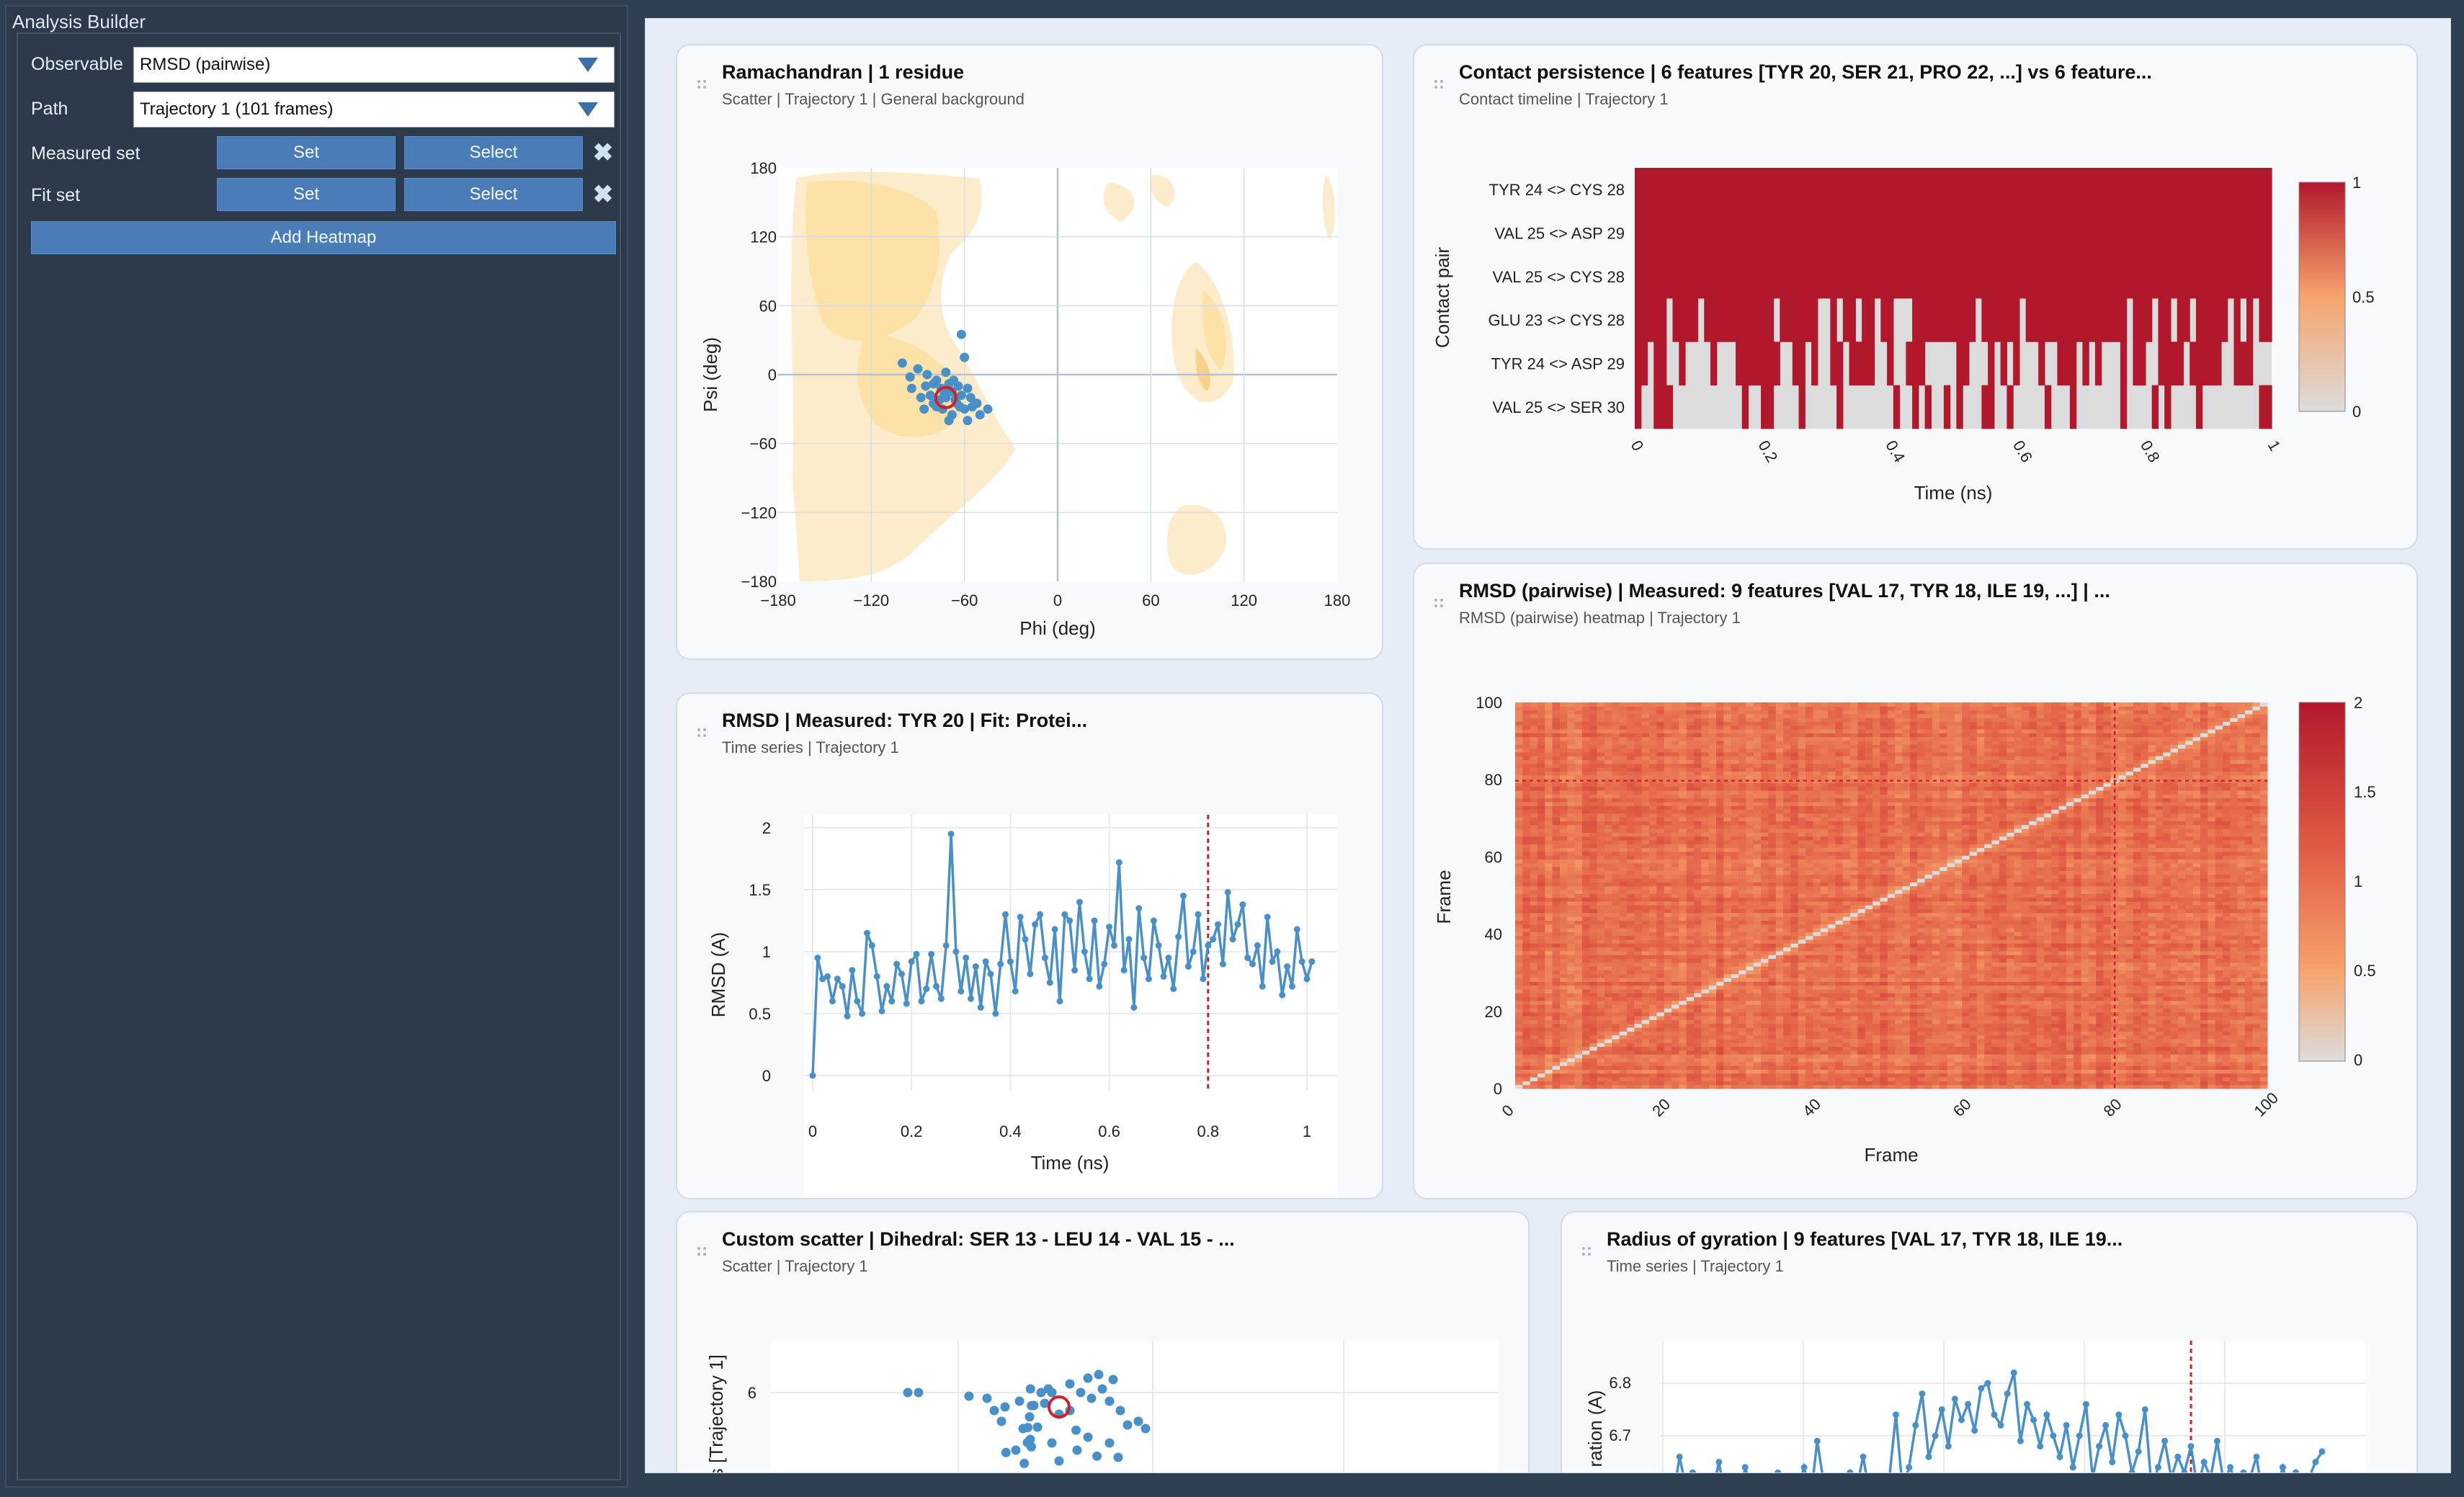 This screenshot has width=2464, height=1497. I want to click on clear-fit-icon: ✖, so click(603, 194).